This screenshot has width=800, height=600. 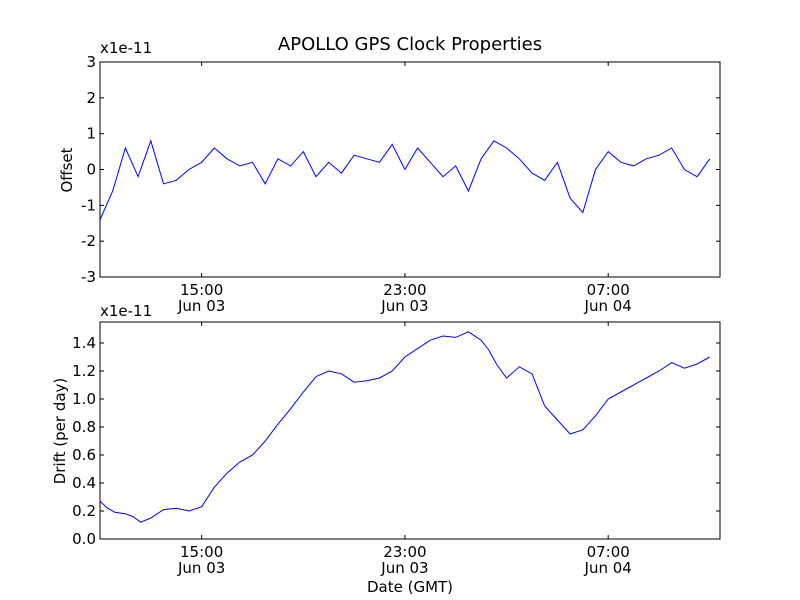 What do you see at coordinates (91, 170) in the screenshot?
I see `offset-y-tick-label: 0` at bounding box center [91, 170].